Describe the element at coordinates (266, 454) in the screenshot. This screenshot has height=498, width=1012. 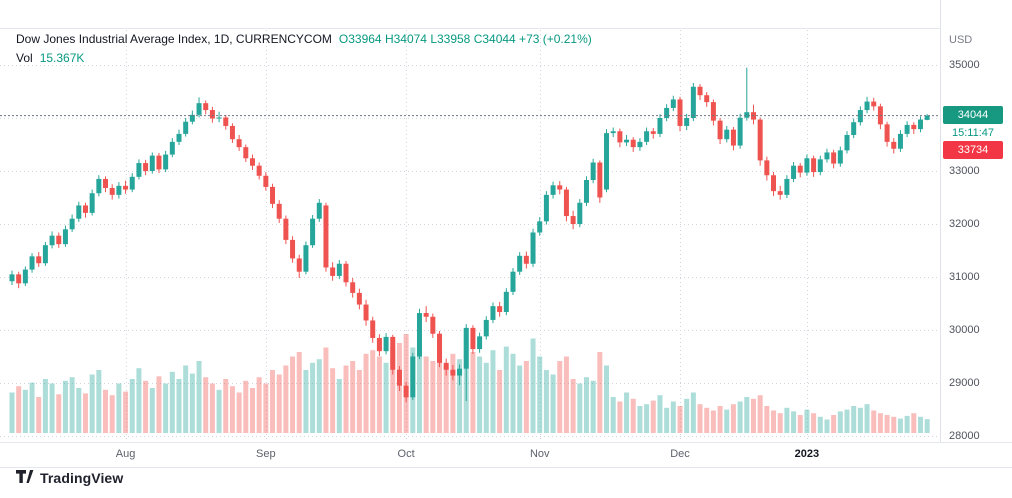
I see `time-axis-label: Sep` at that location.